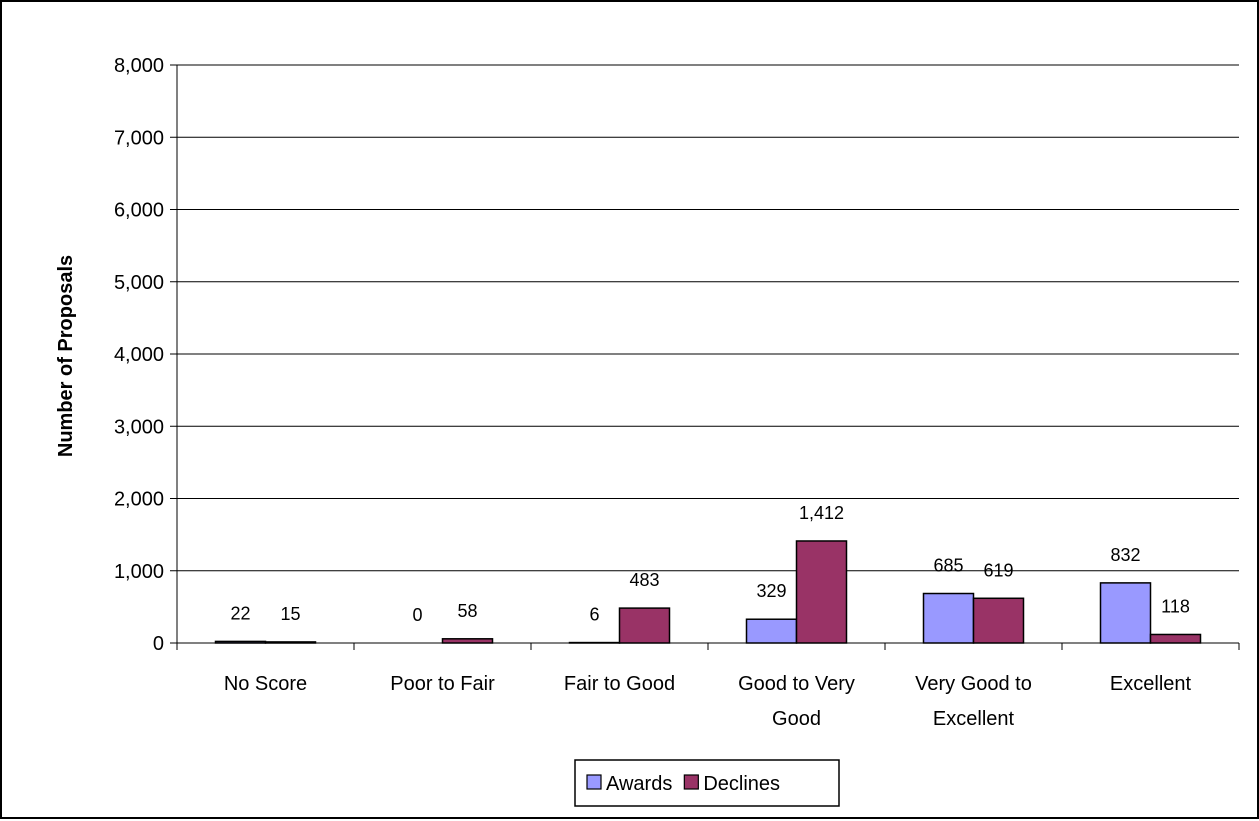 Image resolution: width=1259 pixels, height=821 pixels. Describe the element at coordinates (796, 684) in the screenshot. I see `x-tick-label: Good to Very` at that location.